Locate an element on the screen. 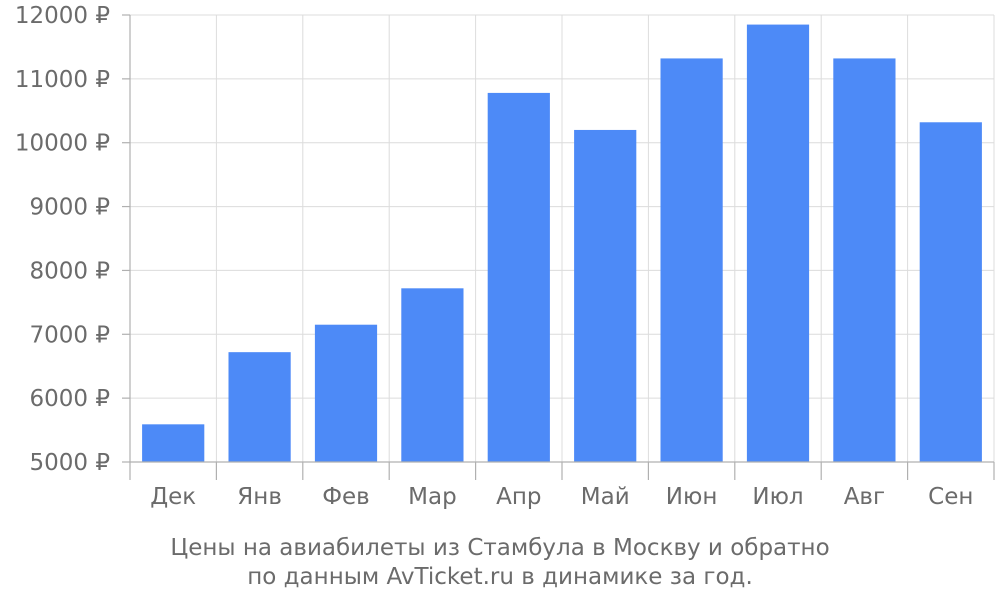  x-tick-label: Апр is located at coordinates (518, 497).